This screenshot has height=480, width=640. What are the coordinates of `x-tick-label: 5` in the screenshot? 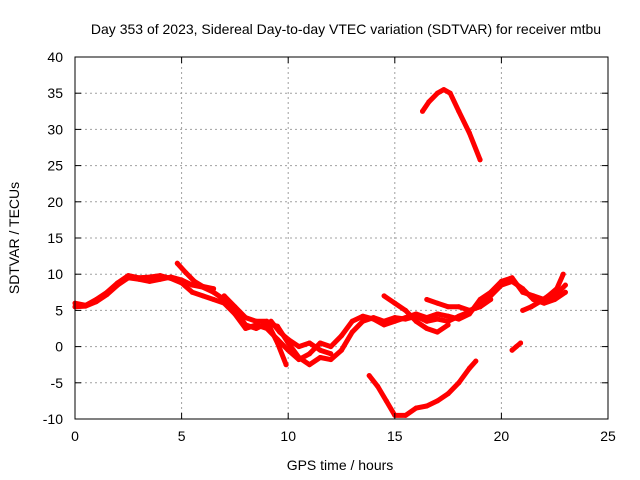 It's located at (182, 436).